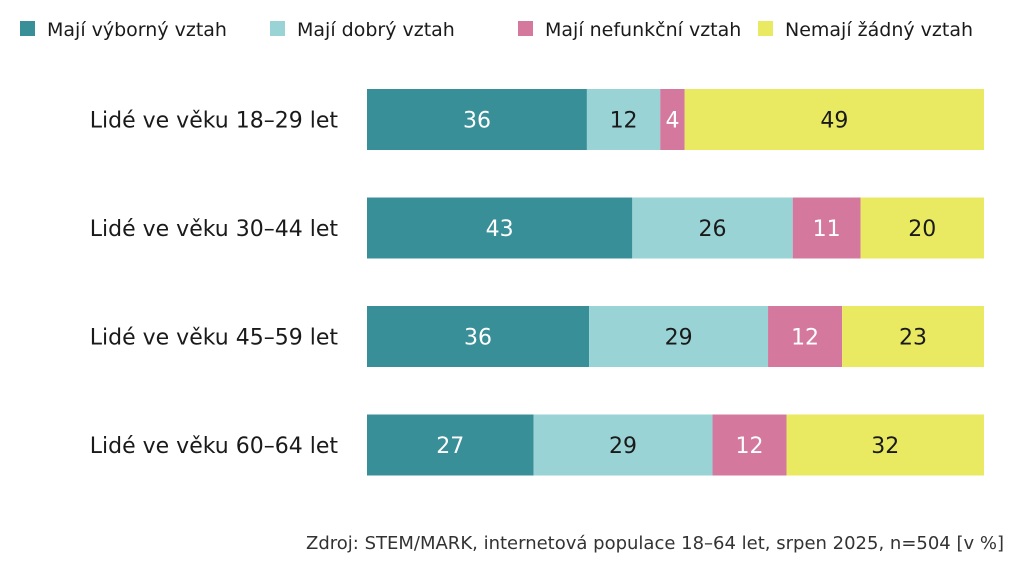 Image resolution: width=1024 pixels, height=574 pixels. I want to click on data-label-maji-vyborny-vztah-2: 36, so click(478, 338).